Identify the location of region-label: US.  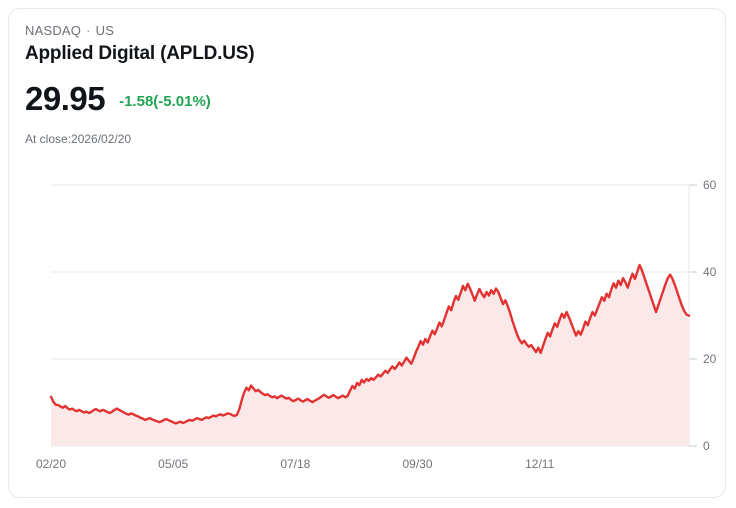
(105, 30).